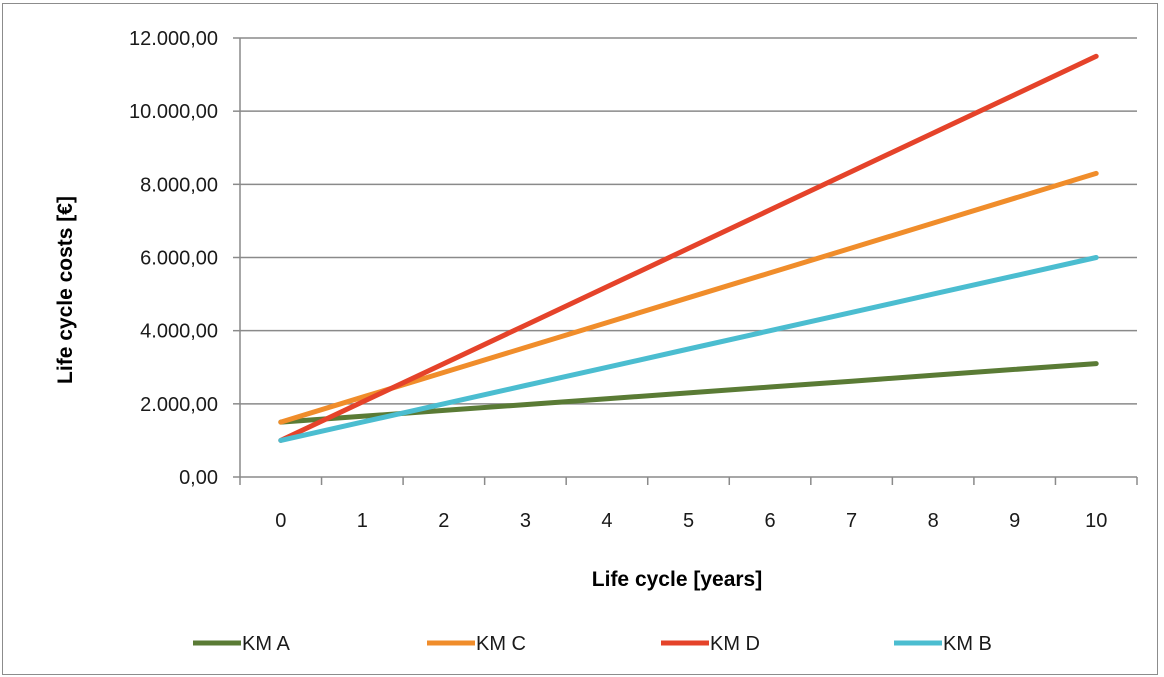  Describe the element at coordinates (769, 521) in the screenshot. I see `x-tick-label: 6` at that location.